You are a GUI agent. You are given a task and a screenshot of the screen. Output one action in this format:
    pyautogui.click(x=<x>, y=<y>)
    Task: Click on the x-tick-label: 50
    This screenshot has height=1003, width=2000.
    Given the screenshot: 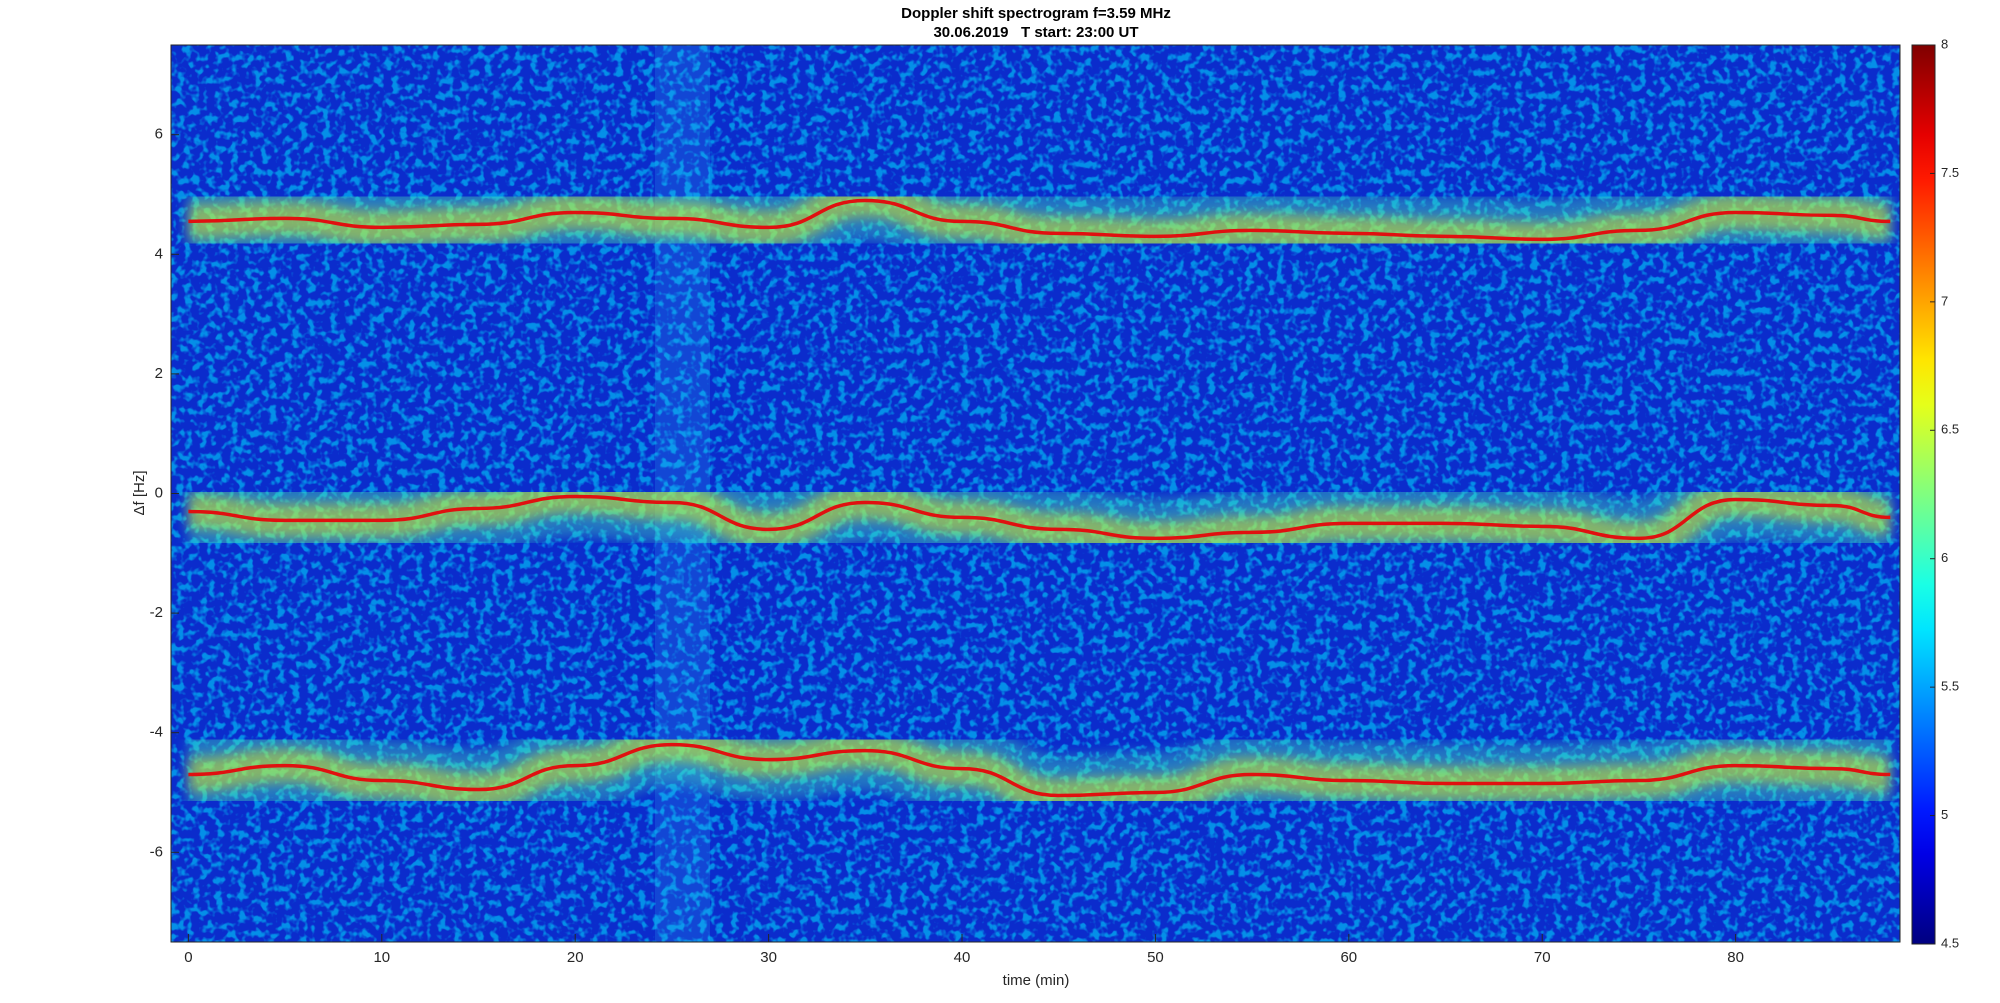 What is the action you would take?
    pyautogui.click(x=1155, y=957)
    